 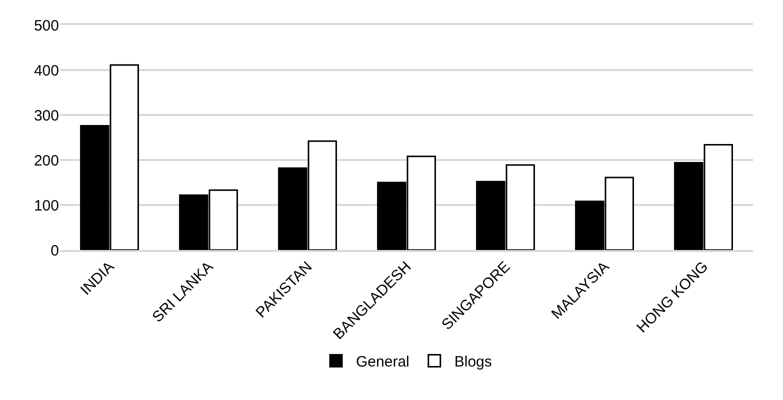 I want to click on y-tick-label: 100, so click(x=46, y=205).